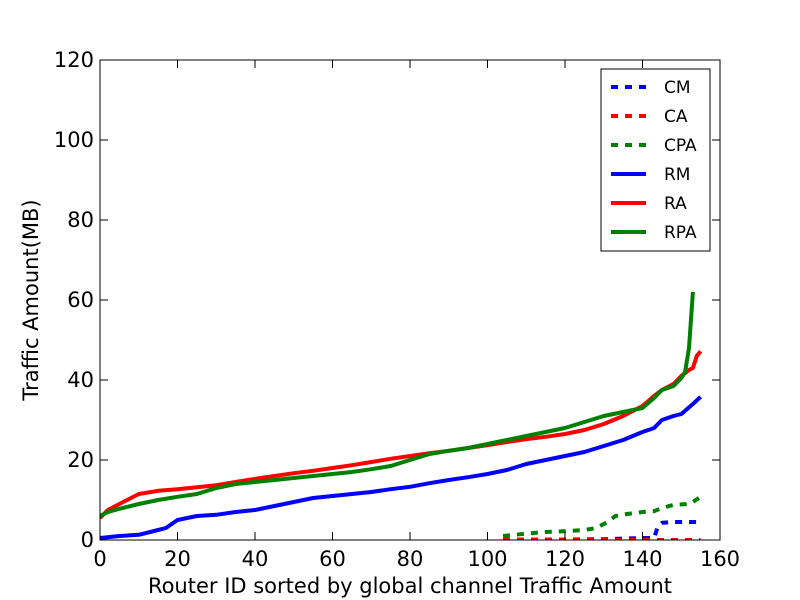 This screenshot has width=800, height=600. What do you see at coordinates (31, 300) in the screenshot?
I see `y-axis-title: Traffic Amount(MB)` at bounding box center [31, 300].